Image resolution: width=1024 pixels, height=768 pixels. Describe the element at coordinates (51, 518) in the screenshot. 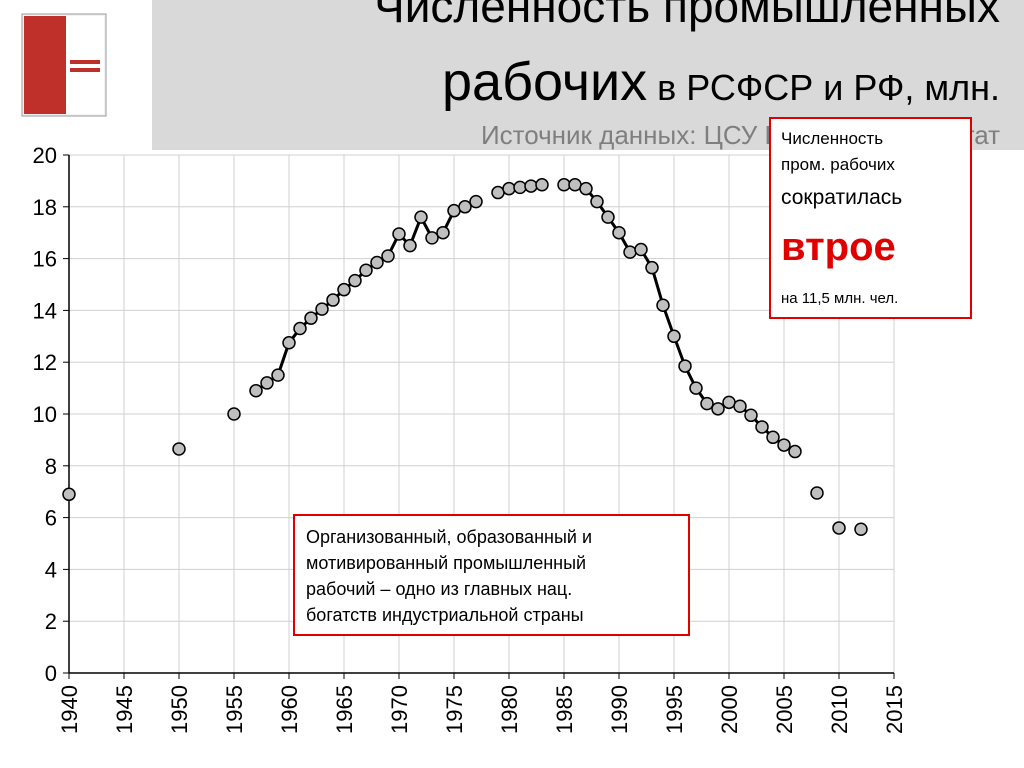

I see `y-tick-label: 6` at that location.